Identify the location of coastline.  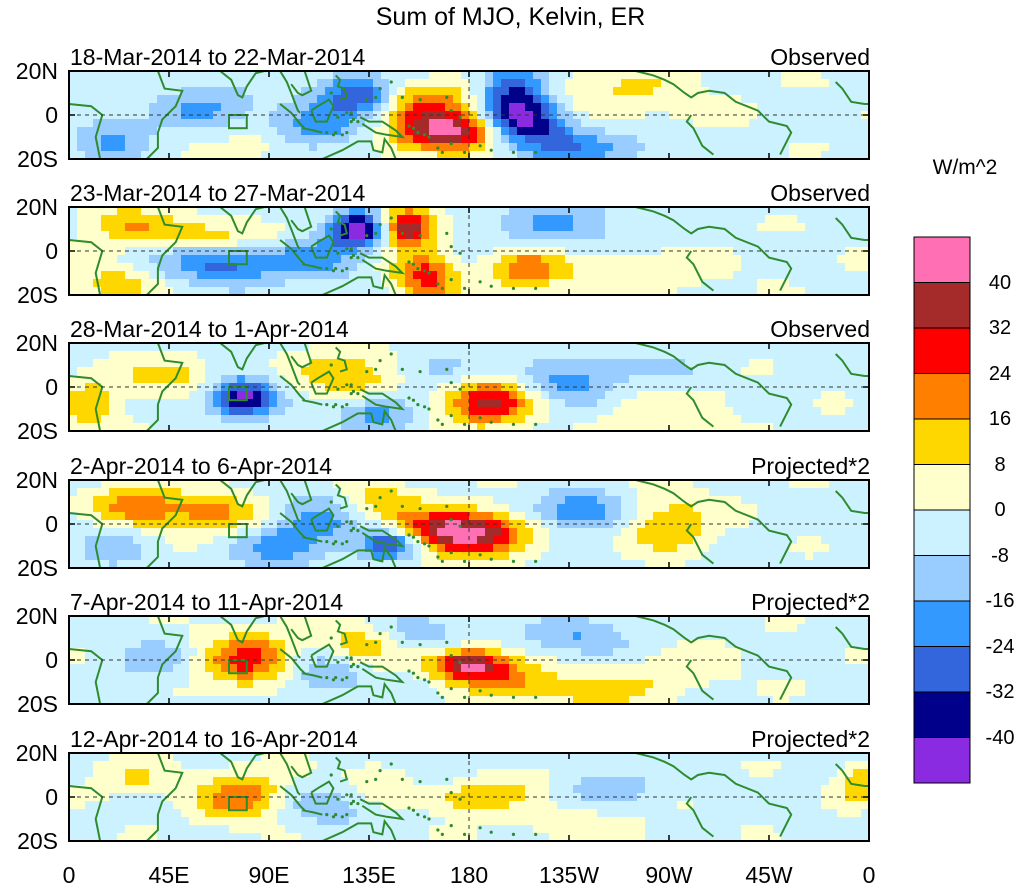
(290, 92).